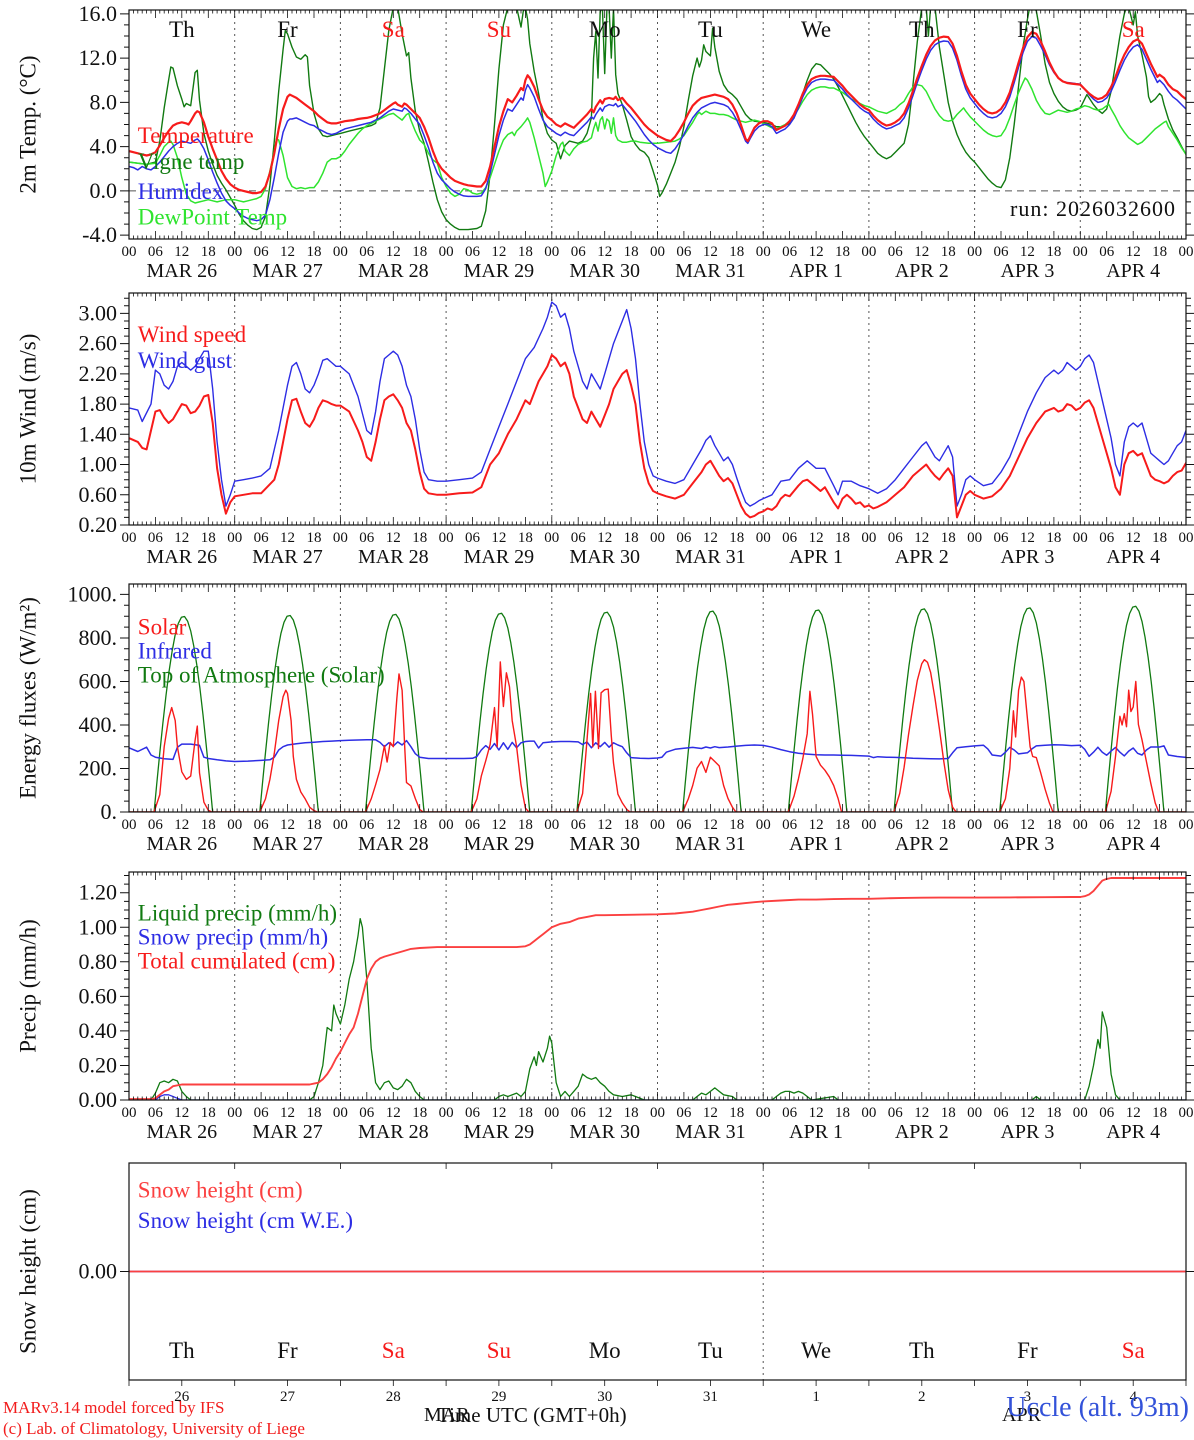 Image resolution: width=1194 pixels, height=1440 pixels. I want to click on dewpoint-temp-line, so click(657, 140).